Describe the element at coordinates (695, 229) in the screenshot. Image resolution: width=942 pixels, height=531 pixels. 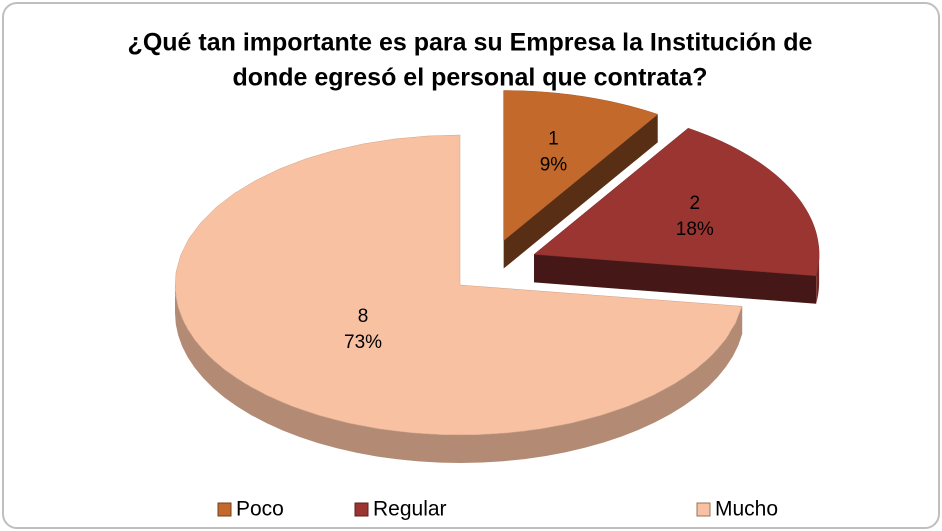
I see `data-label-percent: 18%` at that location.